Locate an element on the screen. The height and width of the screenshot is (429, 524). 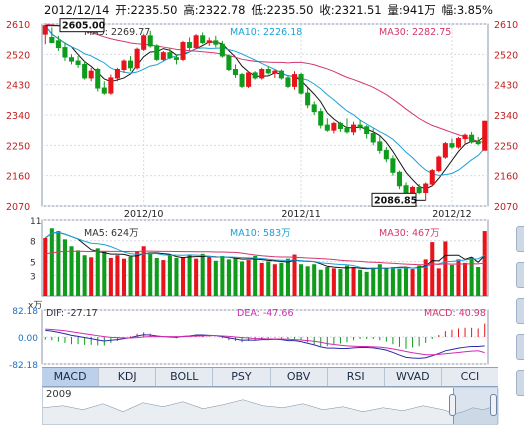
tab-macd: MACD is located at coordinates (71, 377).